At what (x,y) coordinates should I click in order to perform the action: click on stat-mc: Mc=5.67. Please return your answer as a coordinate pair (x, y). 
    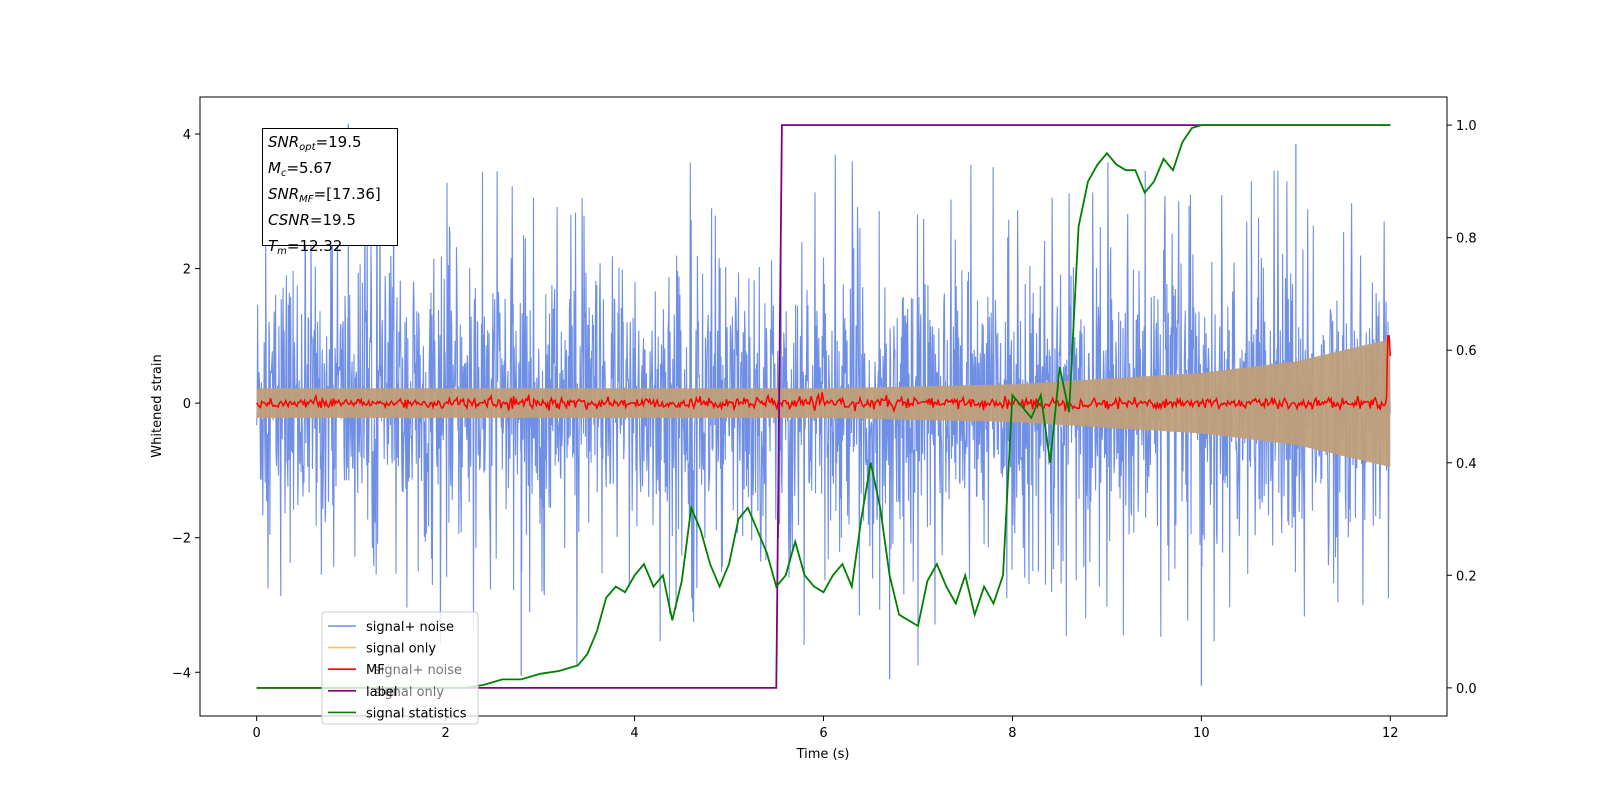
    Looking at the image, I should click on (300, 169).